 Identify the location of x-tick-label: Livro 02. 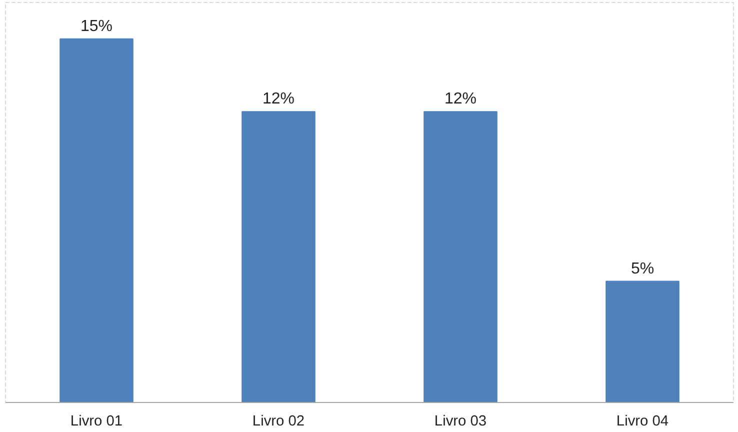
(278, 422).